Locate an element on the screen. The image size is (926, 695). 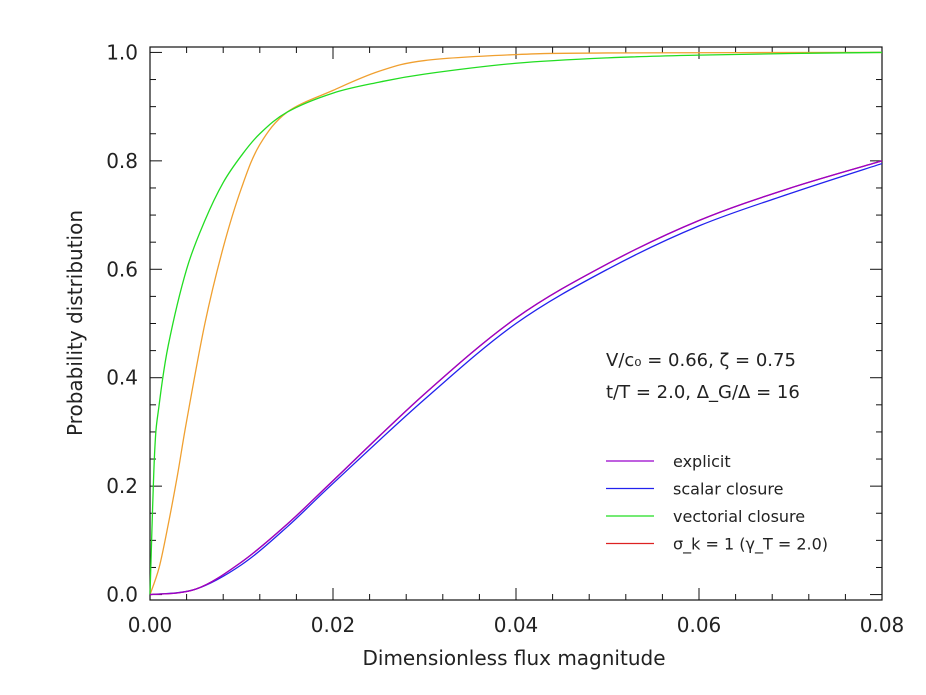
x-axis-title: Dimensionless flux magnitude is located at coordinates (513, 658).